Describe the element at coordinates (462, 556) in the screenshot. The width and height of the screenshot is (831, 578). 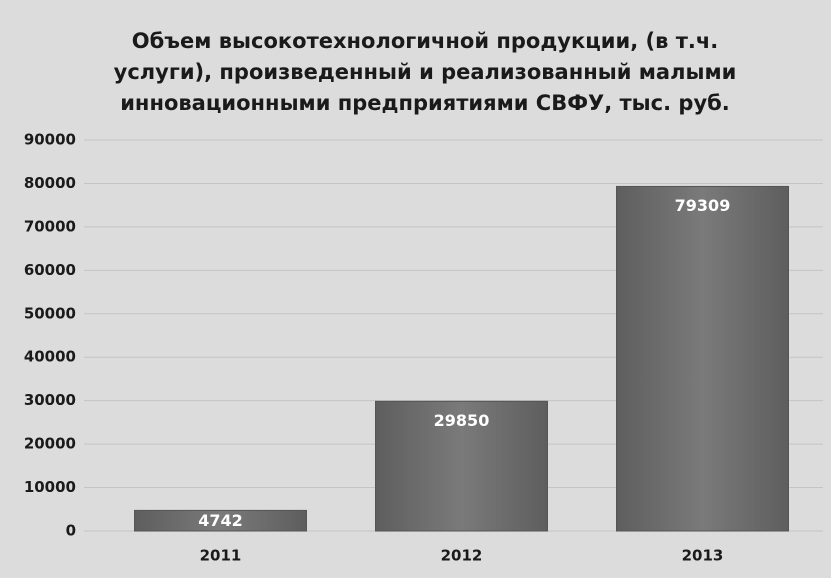
I see `x-tick-label: 2012` at that location.